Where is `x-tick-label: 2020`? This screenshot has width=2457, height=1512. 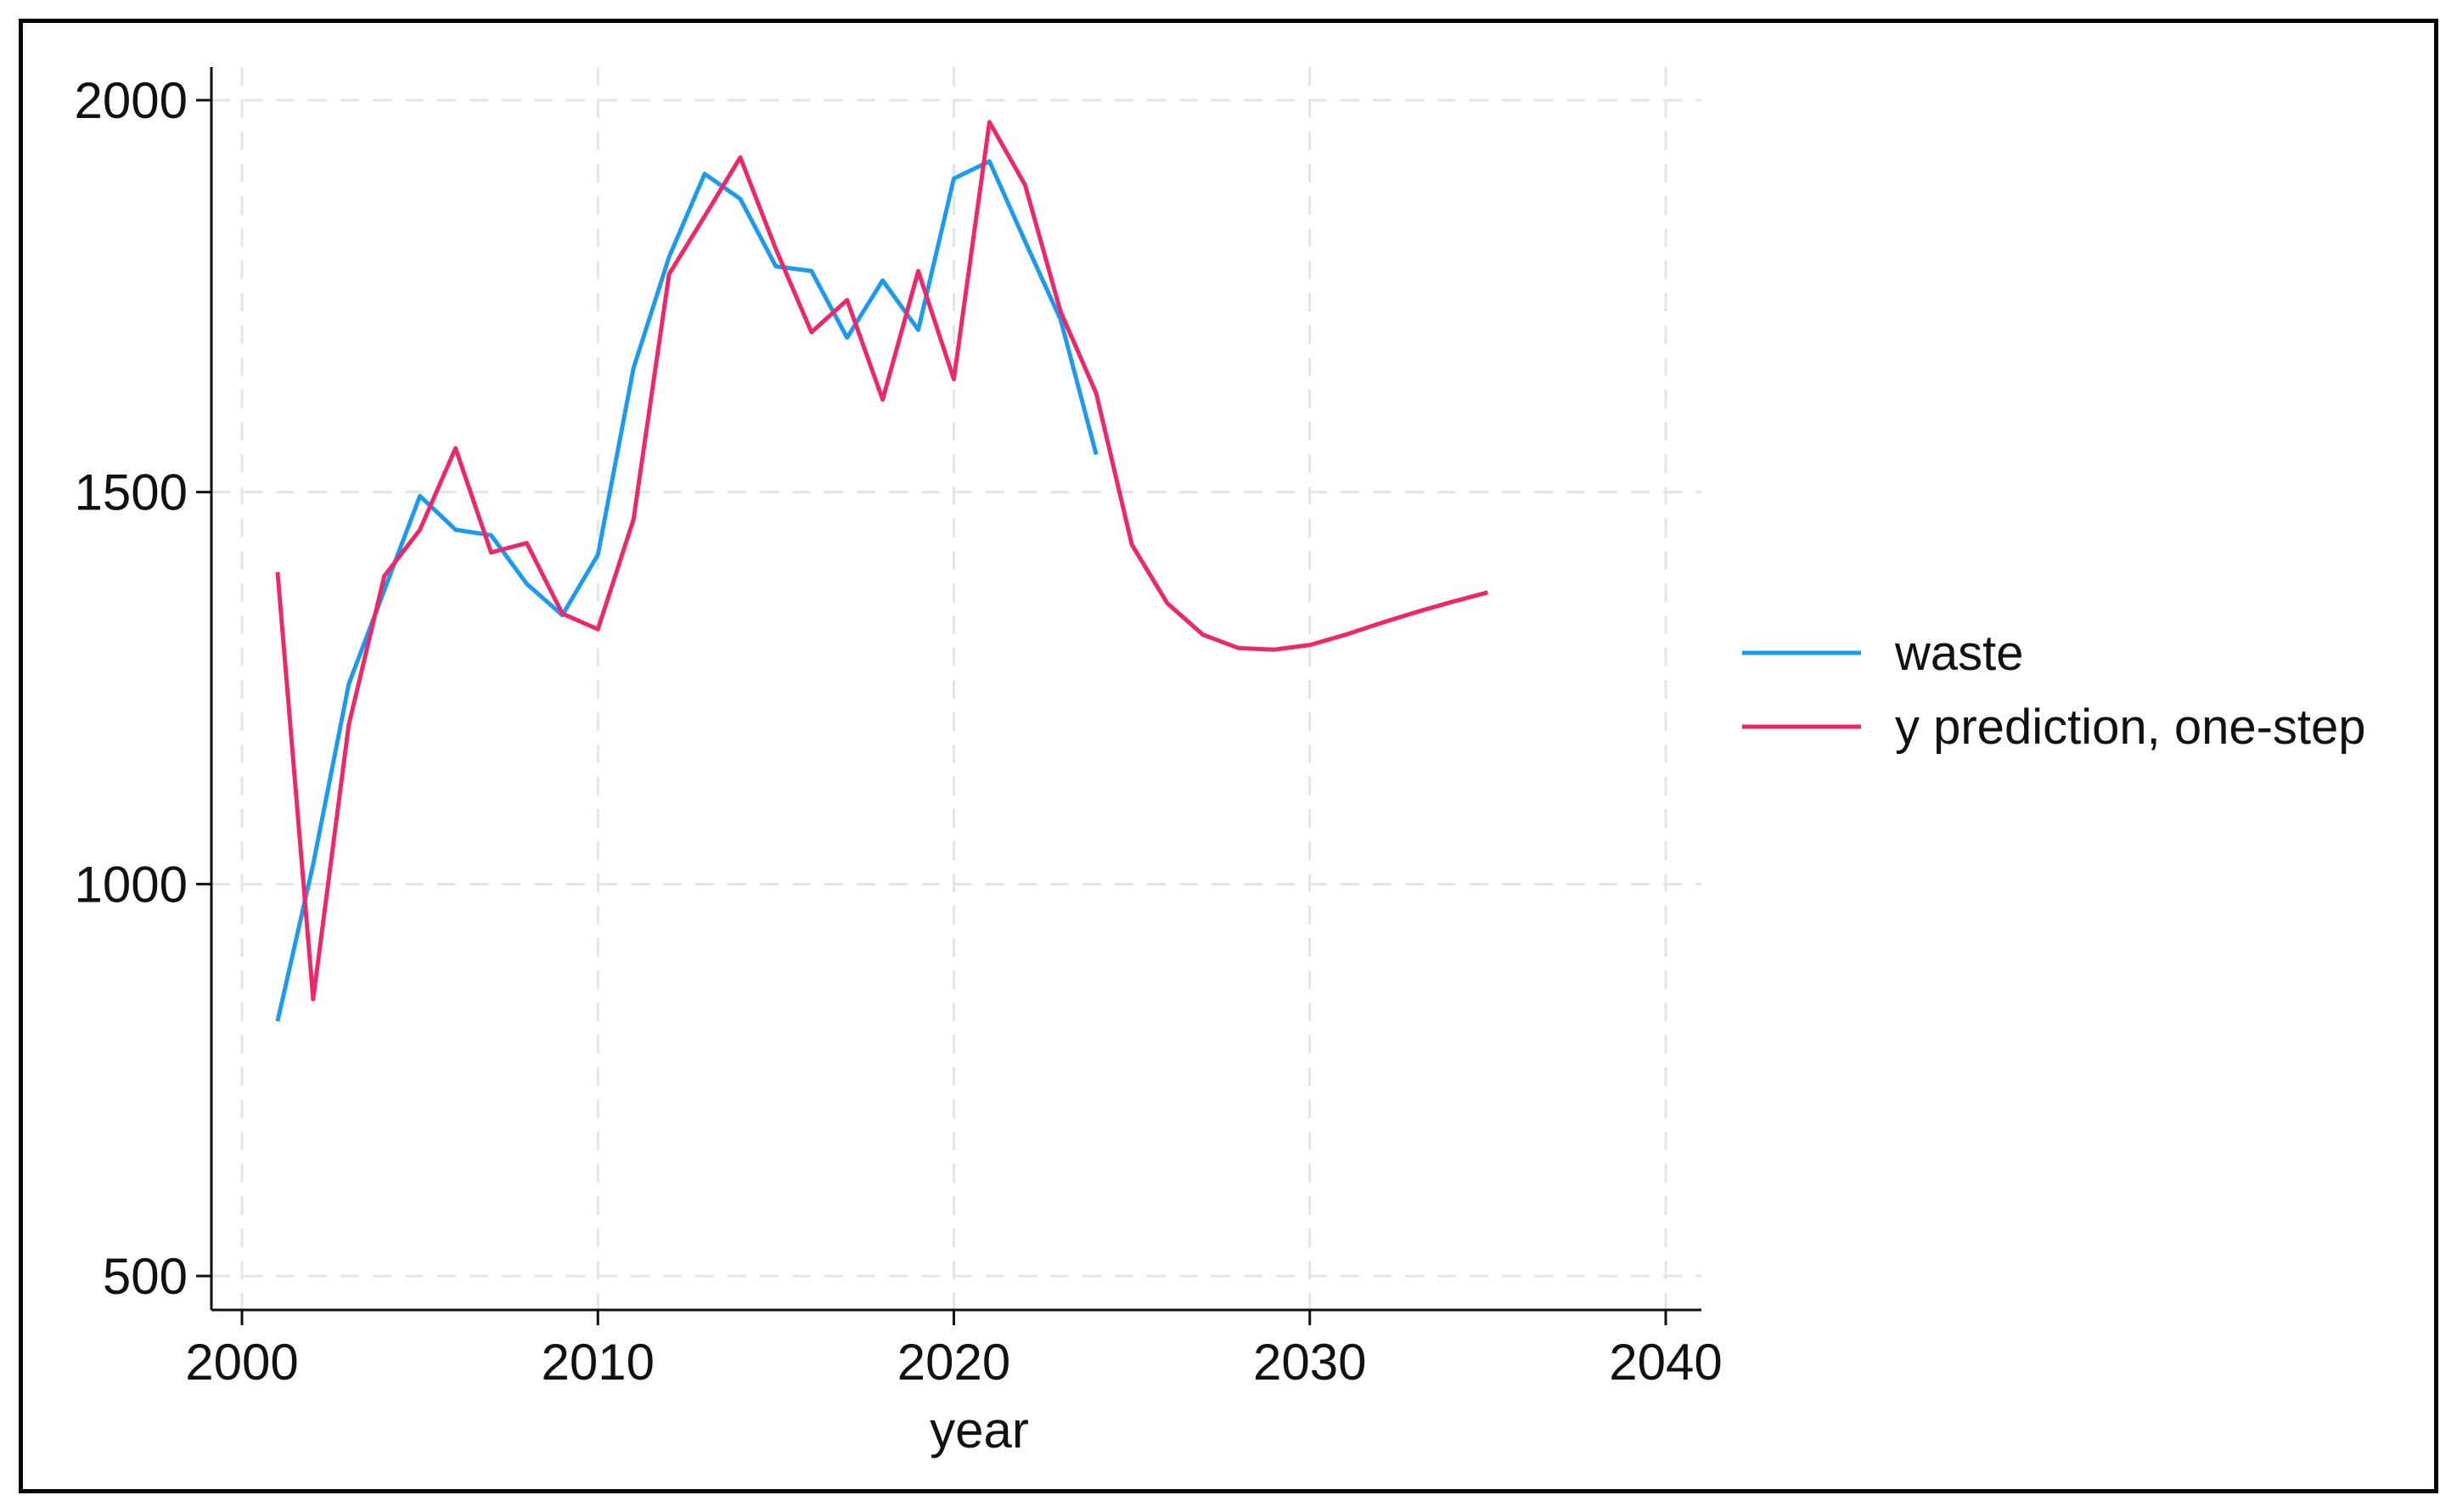
x-tick-label: 2020 is located at coordinates (954, 1362).